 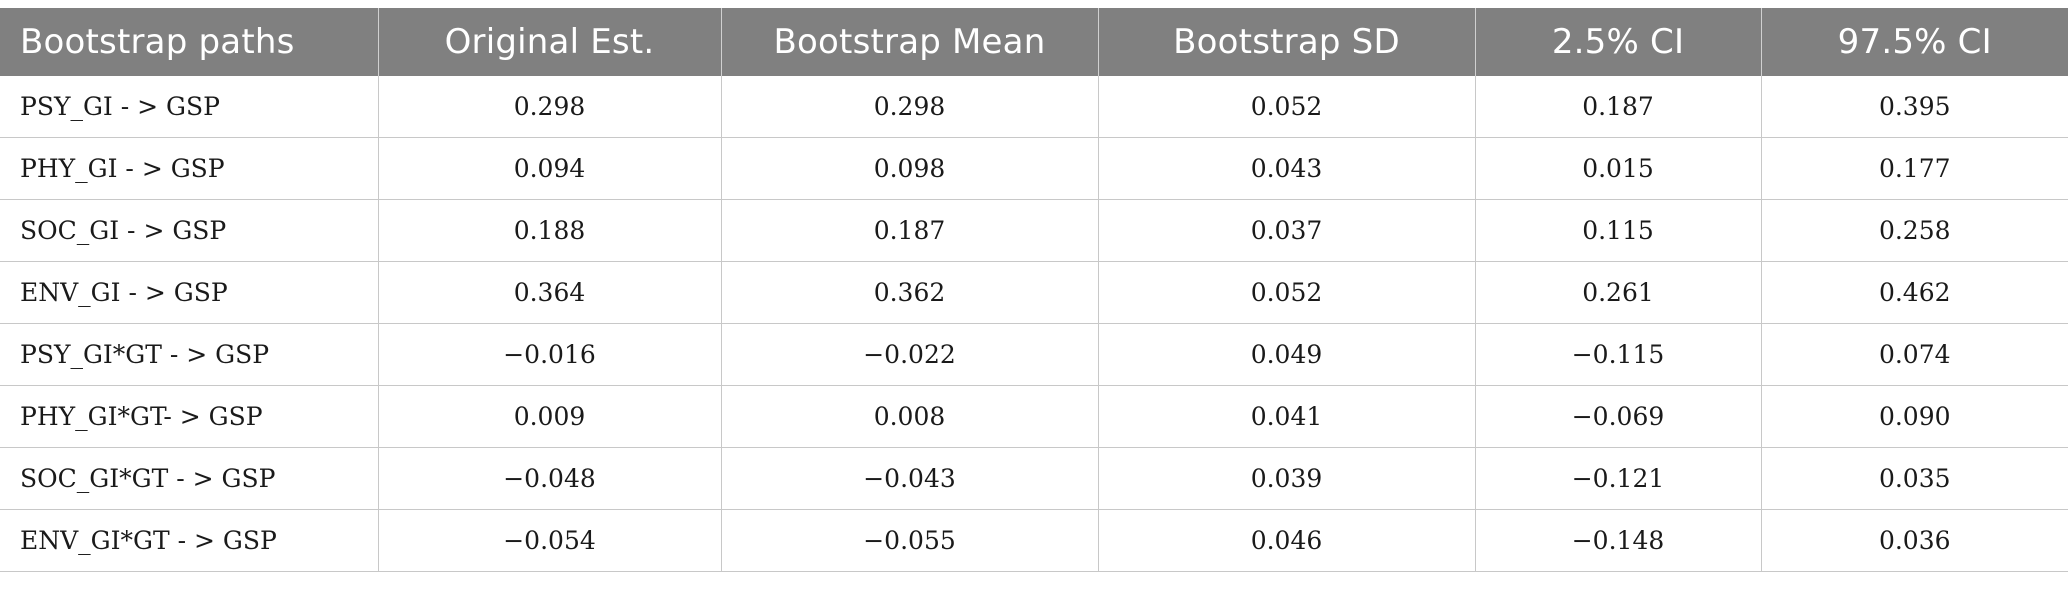 What do you see at coordinates (550, 230) in the screenshot?
I see `original-est-cell: 0.188` at bounding box center [550, 230].